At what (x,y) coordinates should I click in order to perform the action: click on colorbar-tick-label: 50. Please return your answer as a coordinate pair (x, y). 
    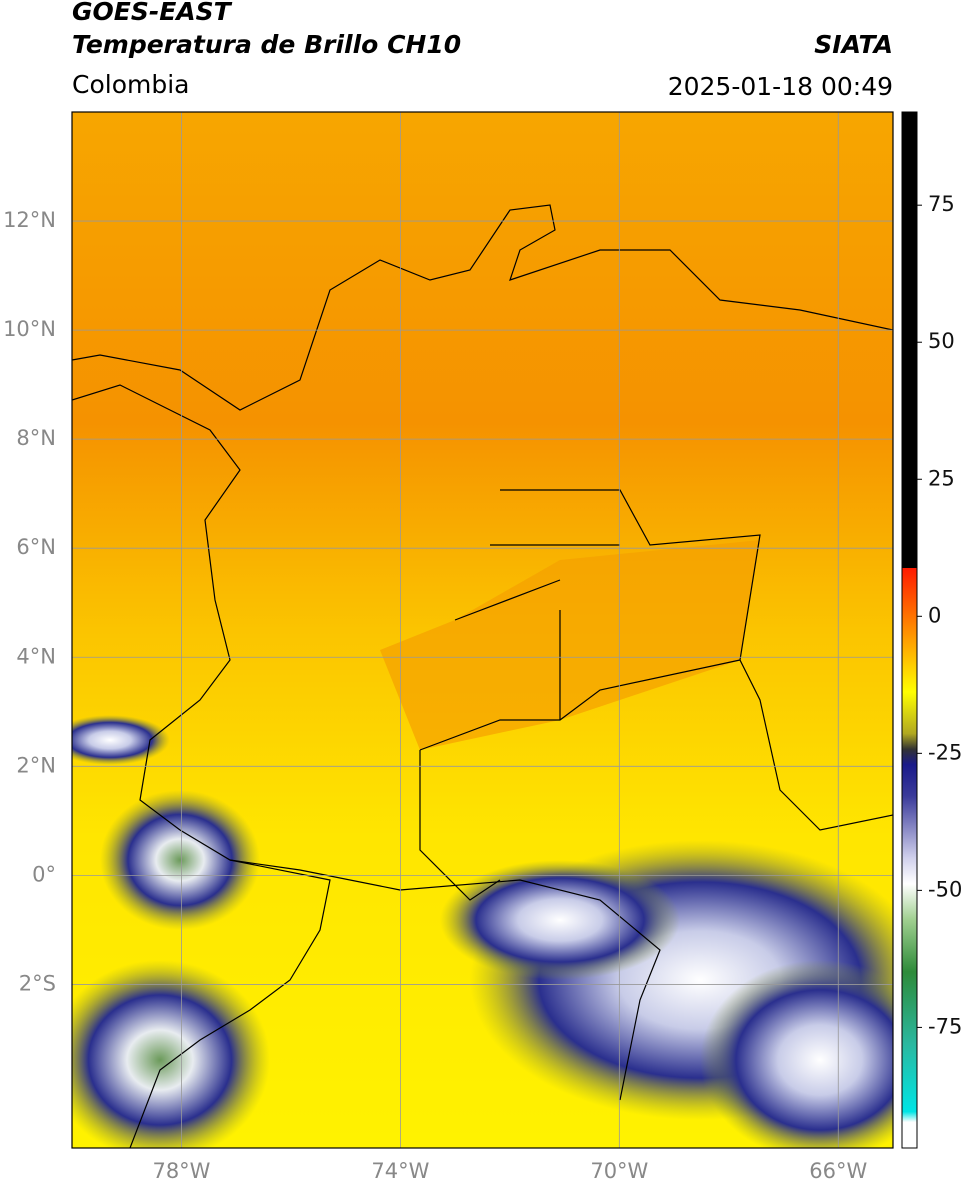
    Looking at the image, I should click on (941, 341).